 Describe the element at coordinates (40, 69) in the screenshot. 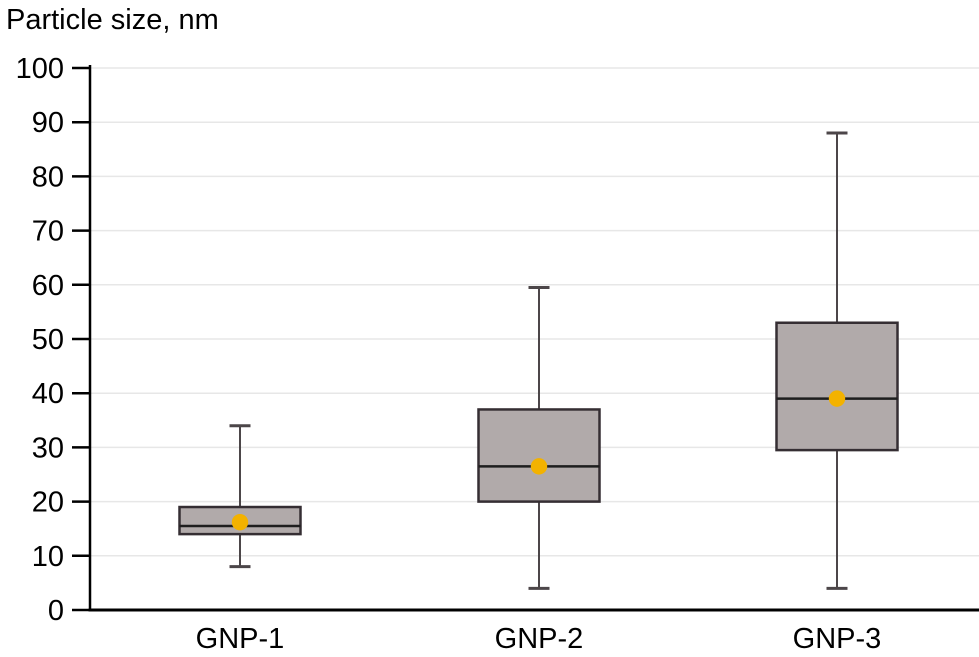

I see `y-tick-label: 100` at that location.